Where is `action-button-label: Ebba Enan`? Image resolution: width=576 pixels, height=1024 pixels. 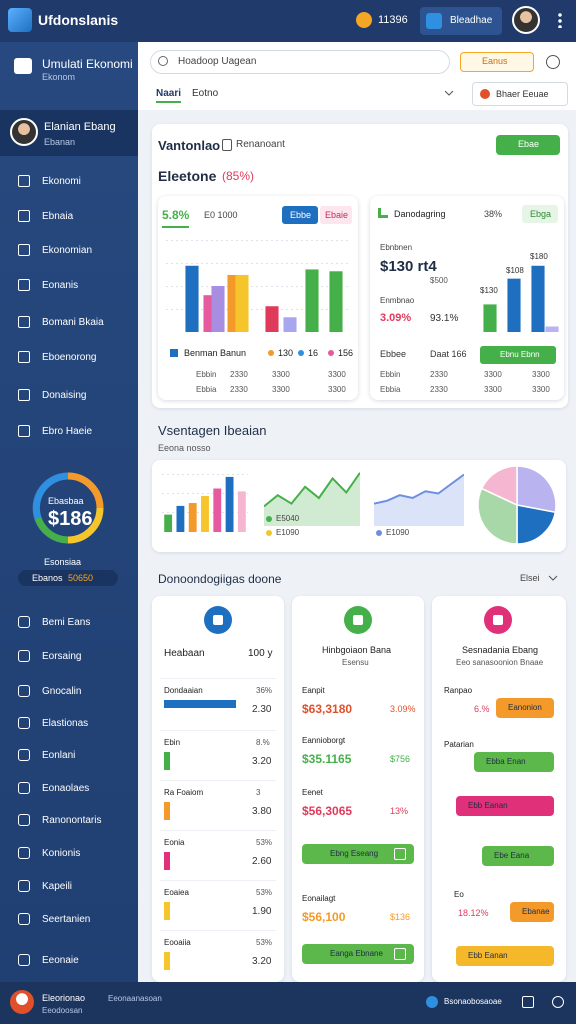
action-button-label: Ebba Enan is located at coordinates (506, 761).